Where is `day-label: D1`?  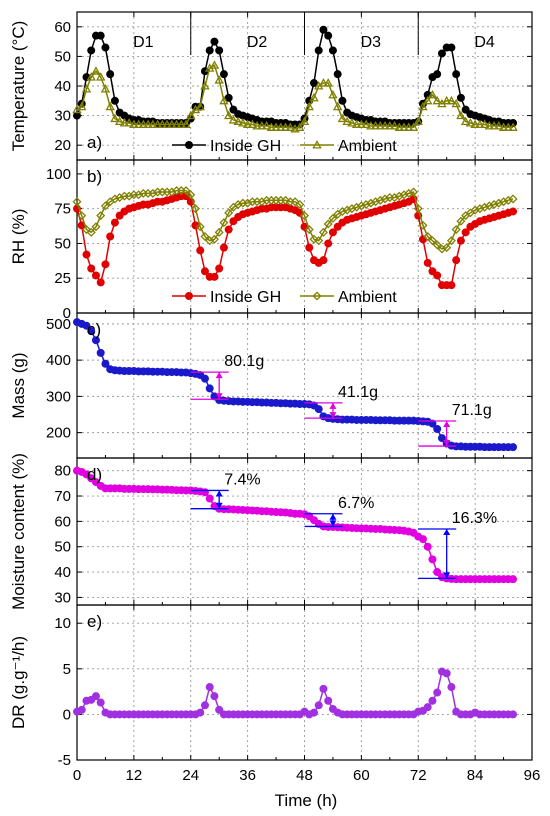 day-label: D1 is located at coordinates (143, 42).